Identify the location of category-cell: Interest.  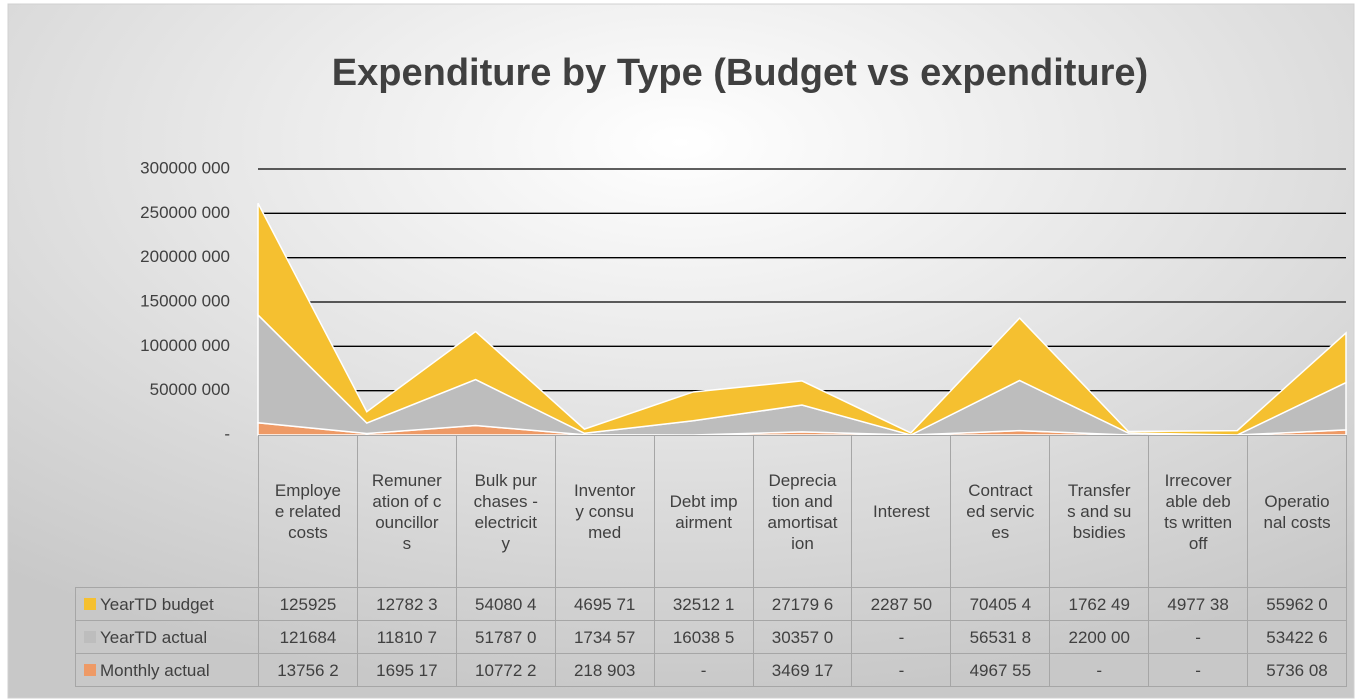
(901, 511).